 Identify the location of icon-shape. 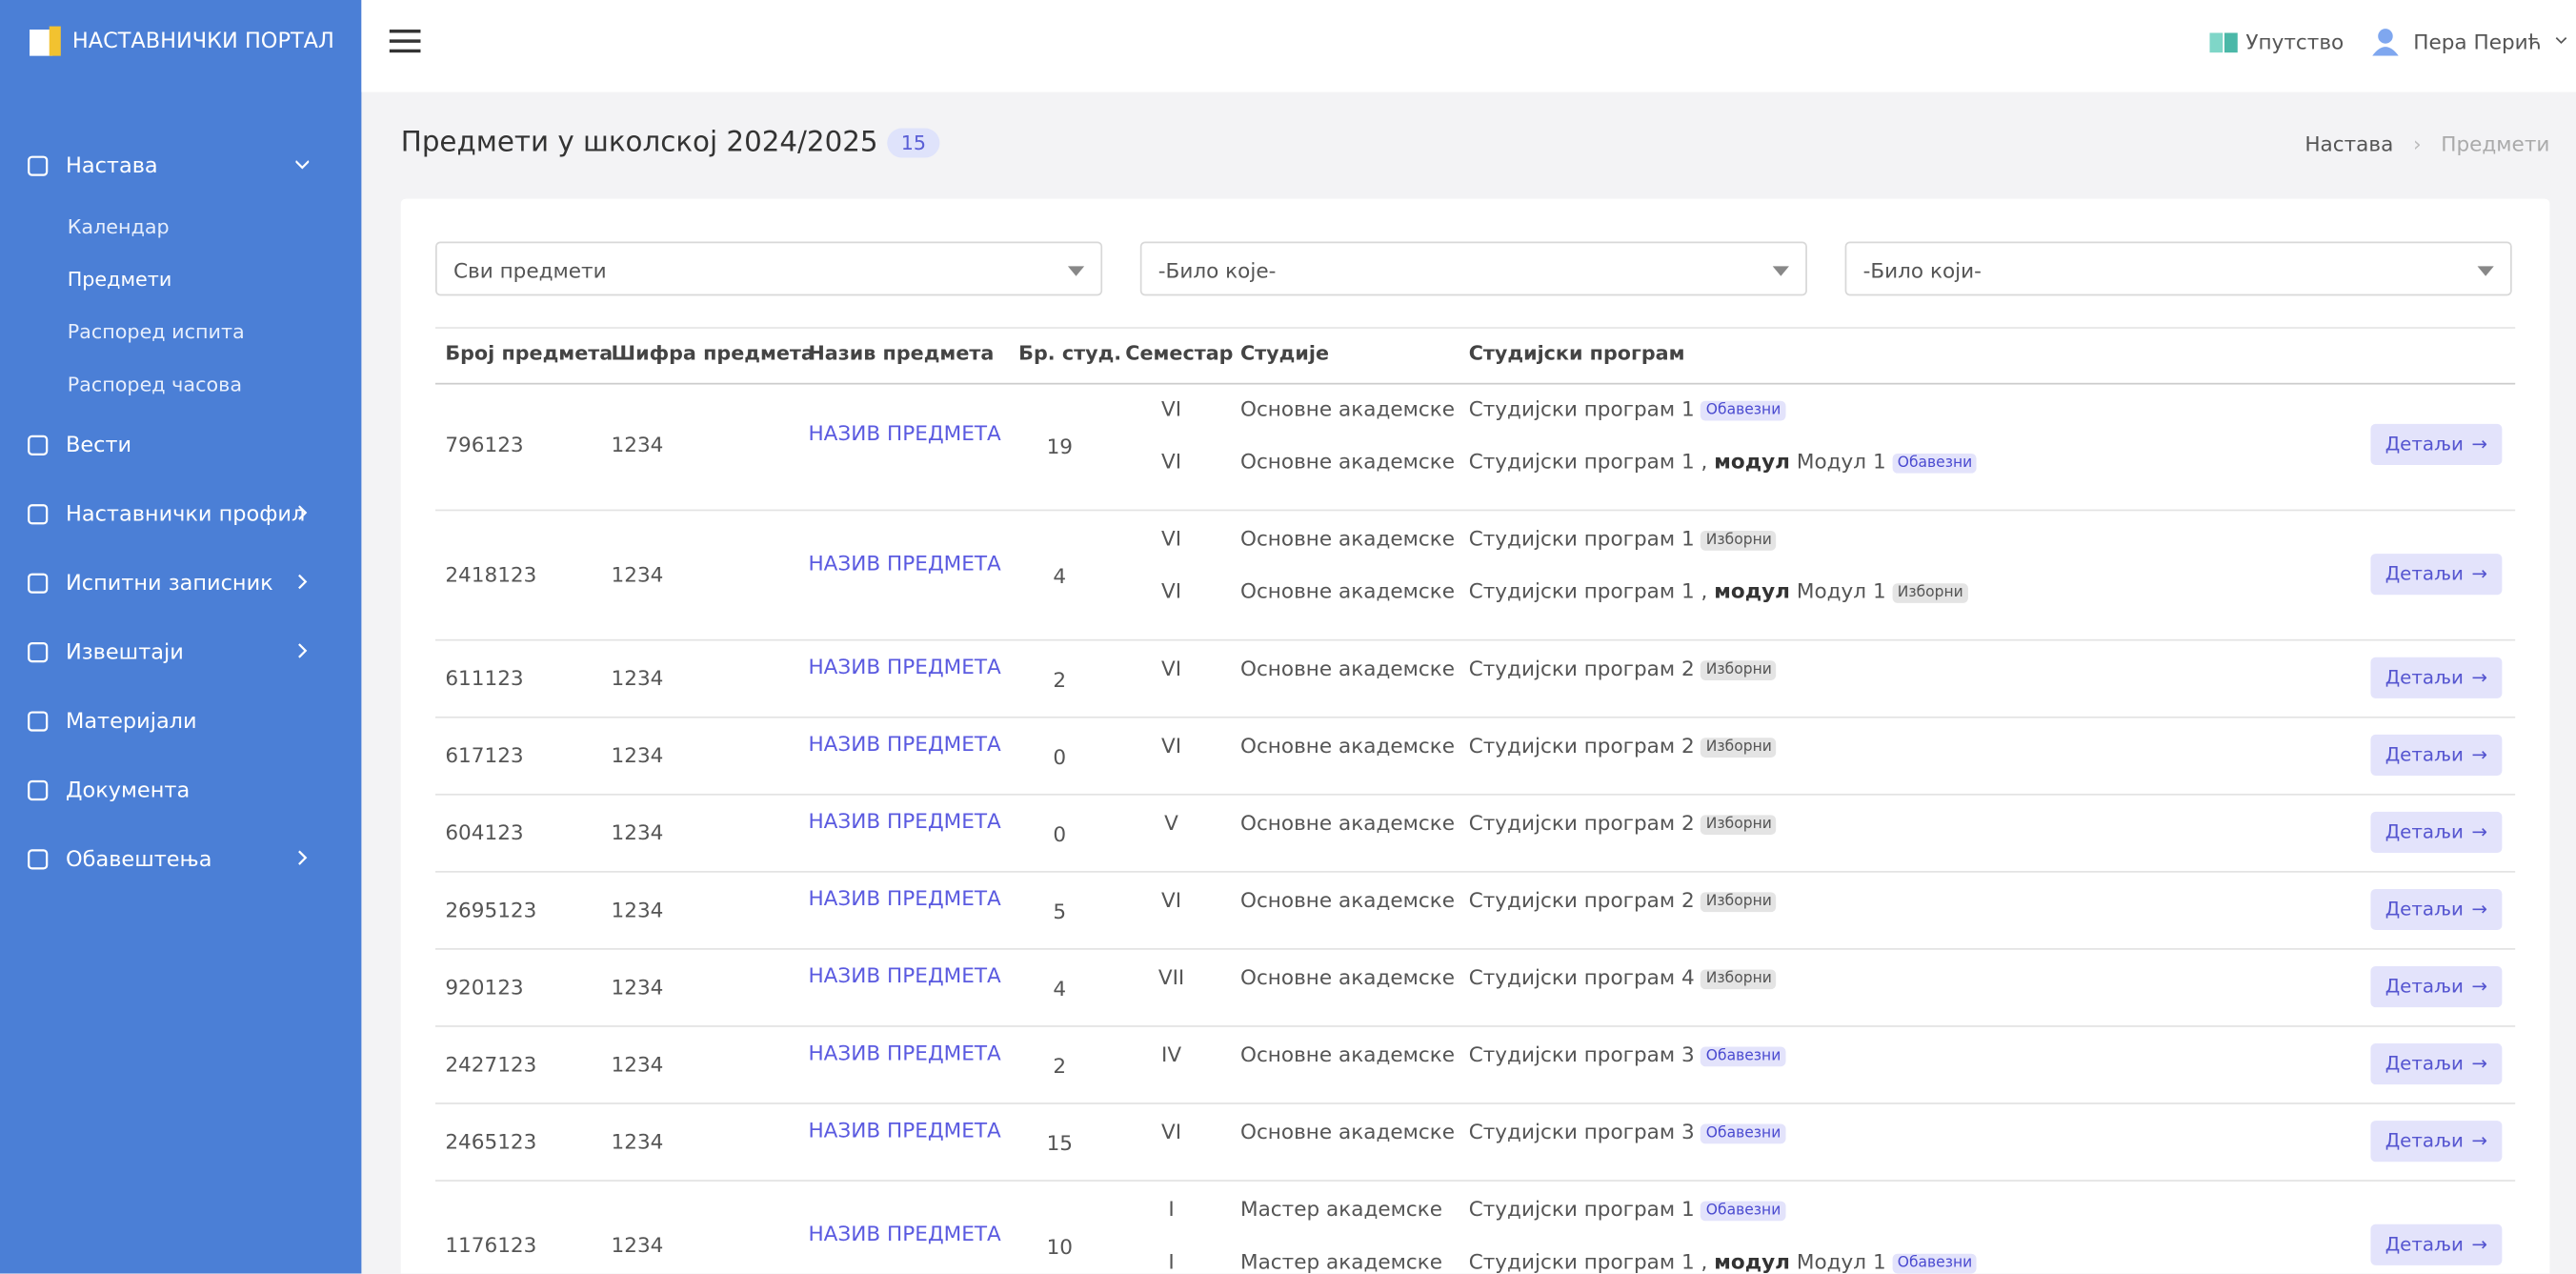
(39, 445).